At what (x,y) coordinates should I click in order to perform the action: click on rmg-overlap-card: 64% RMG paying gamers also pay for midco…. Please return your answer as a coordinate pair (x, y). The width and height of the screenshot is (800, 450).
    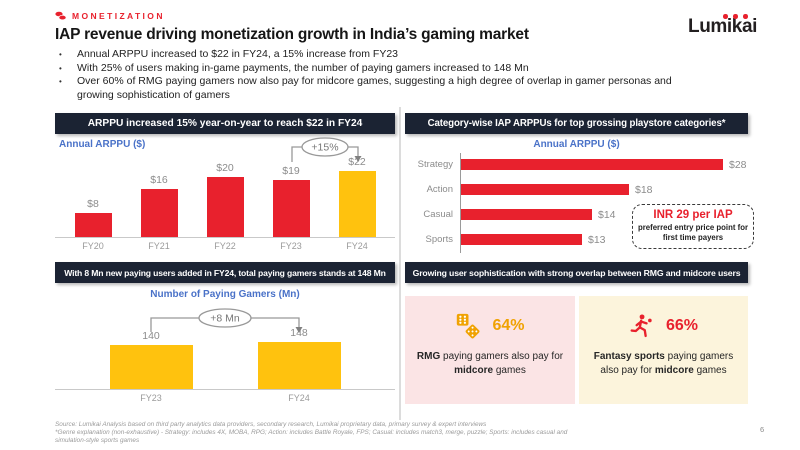
    Looking at the image, I should click on (490, 350).